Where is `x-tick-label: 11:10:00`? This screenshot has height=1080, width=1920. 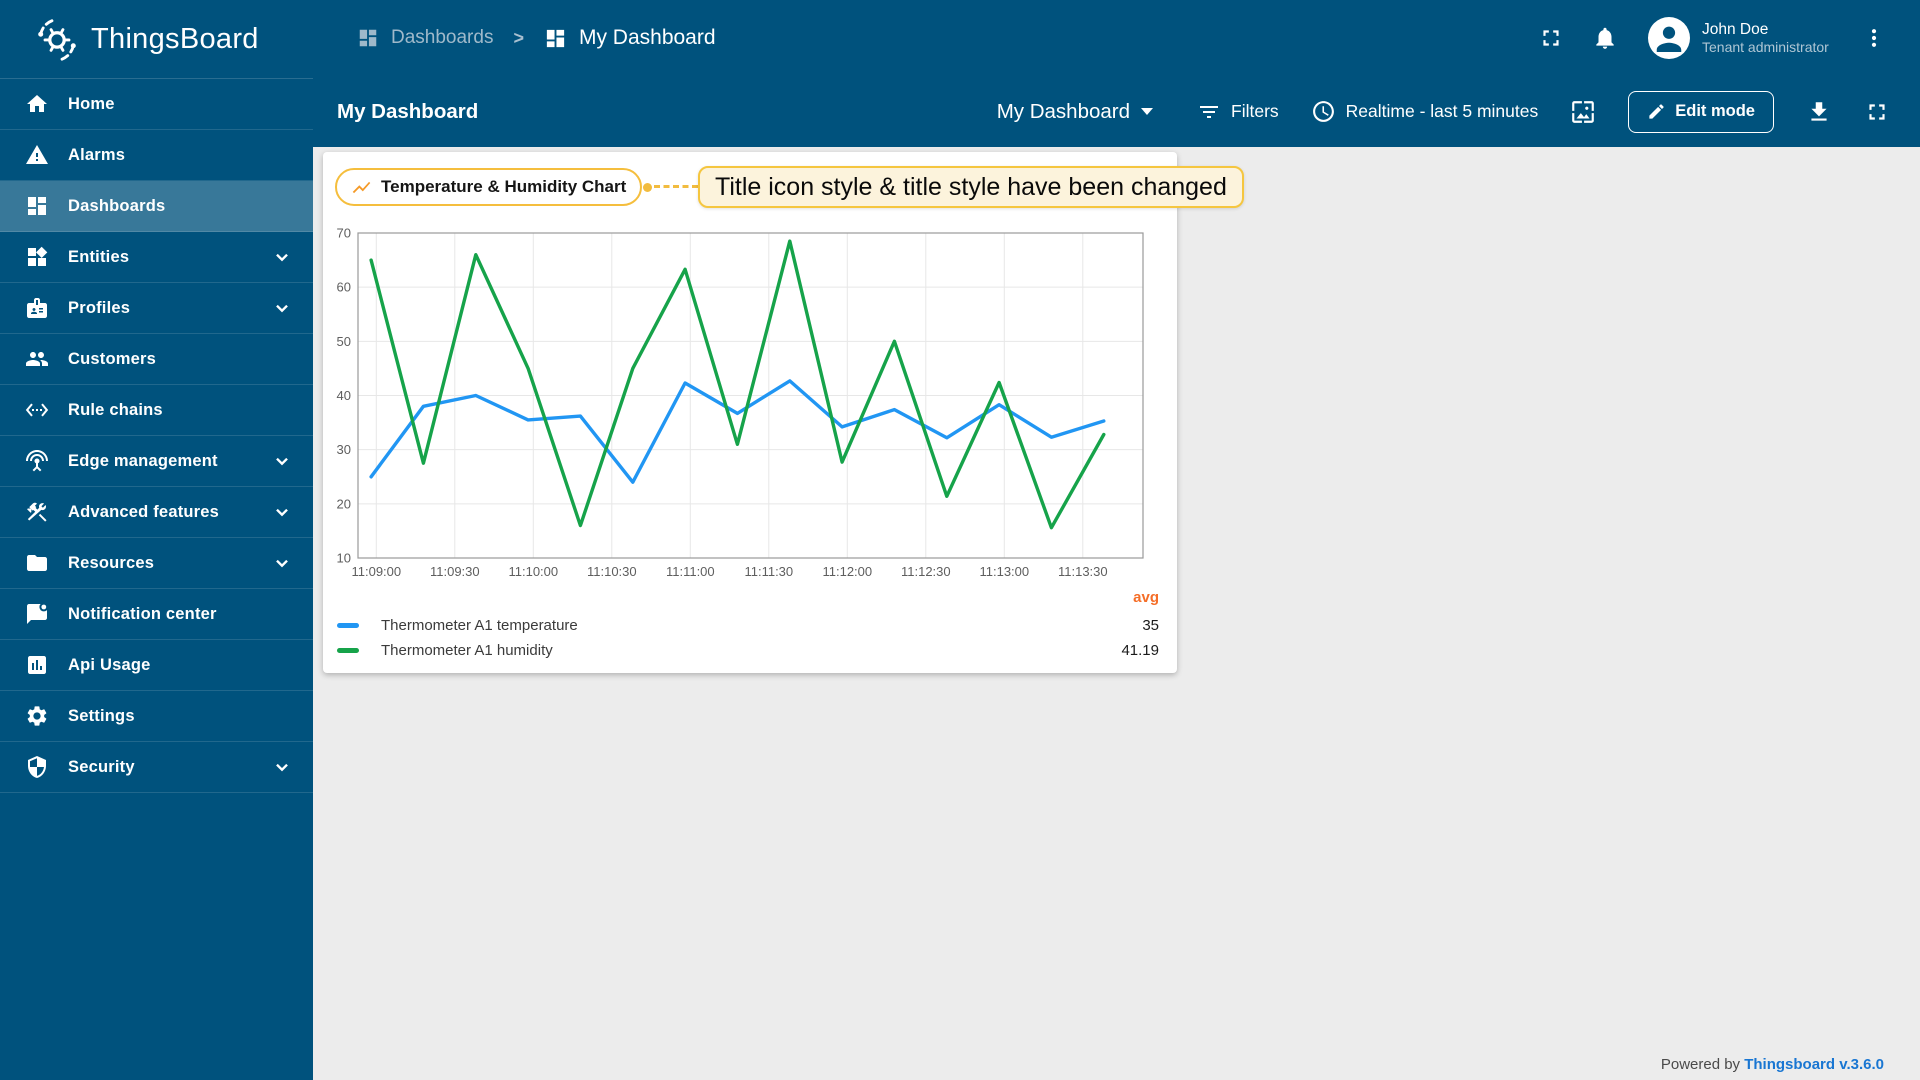
x-tick-label: 11:10:00 is located at coordinates (533, 571).